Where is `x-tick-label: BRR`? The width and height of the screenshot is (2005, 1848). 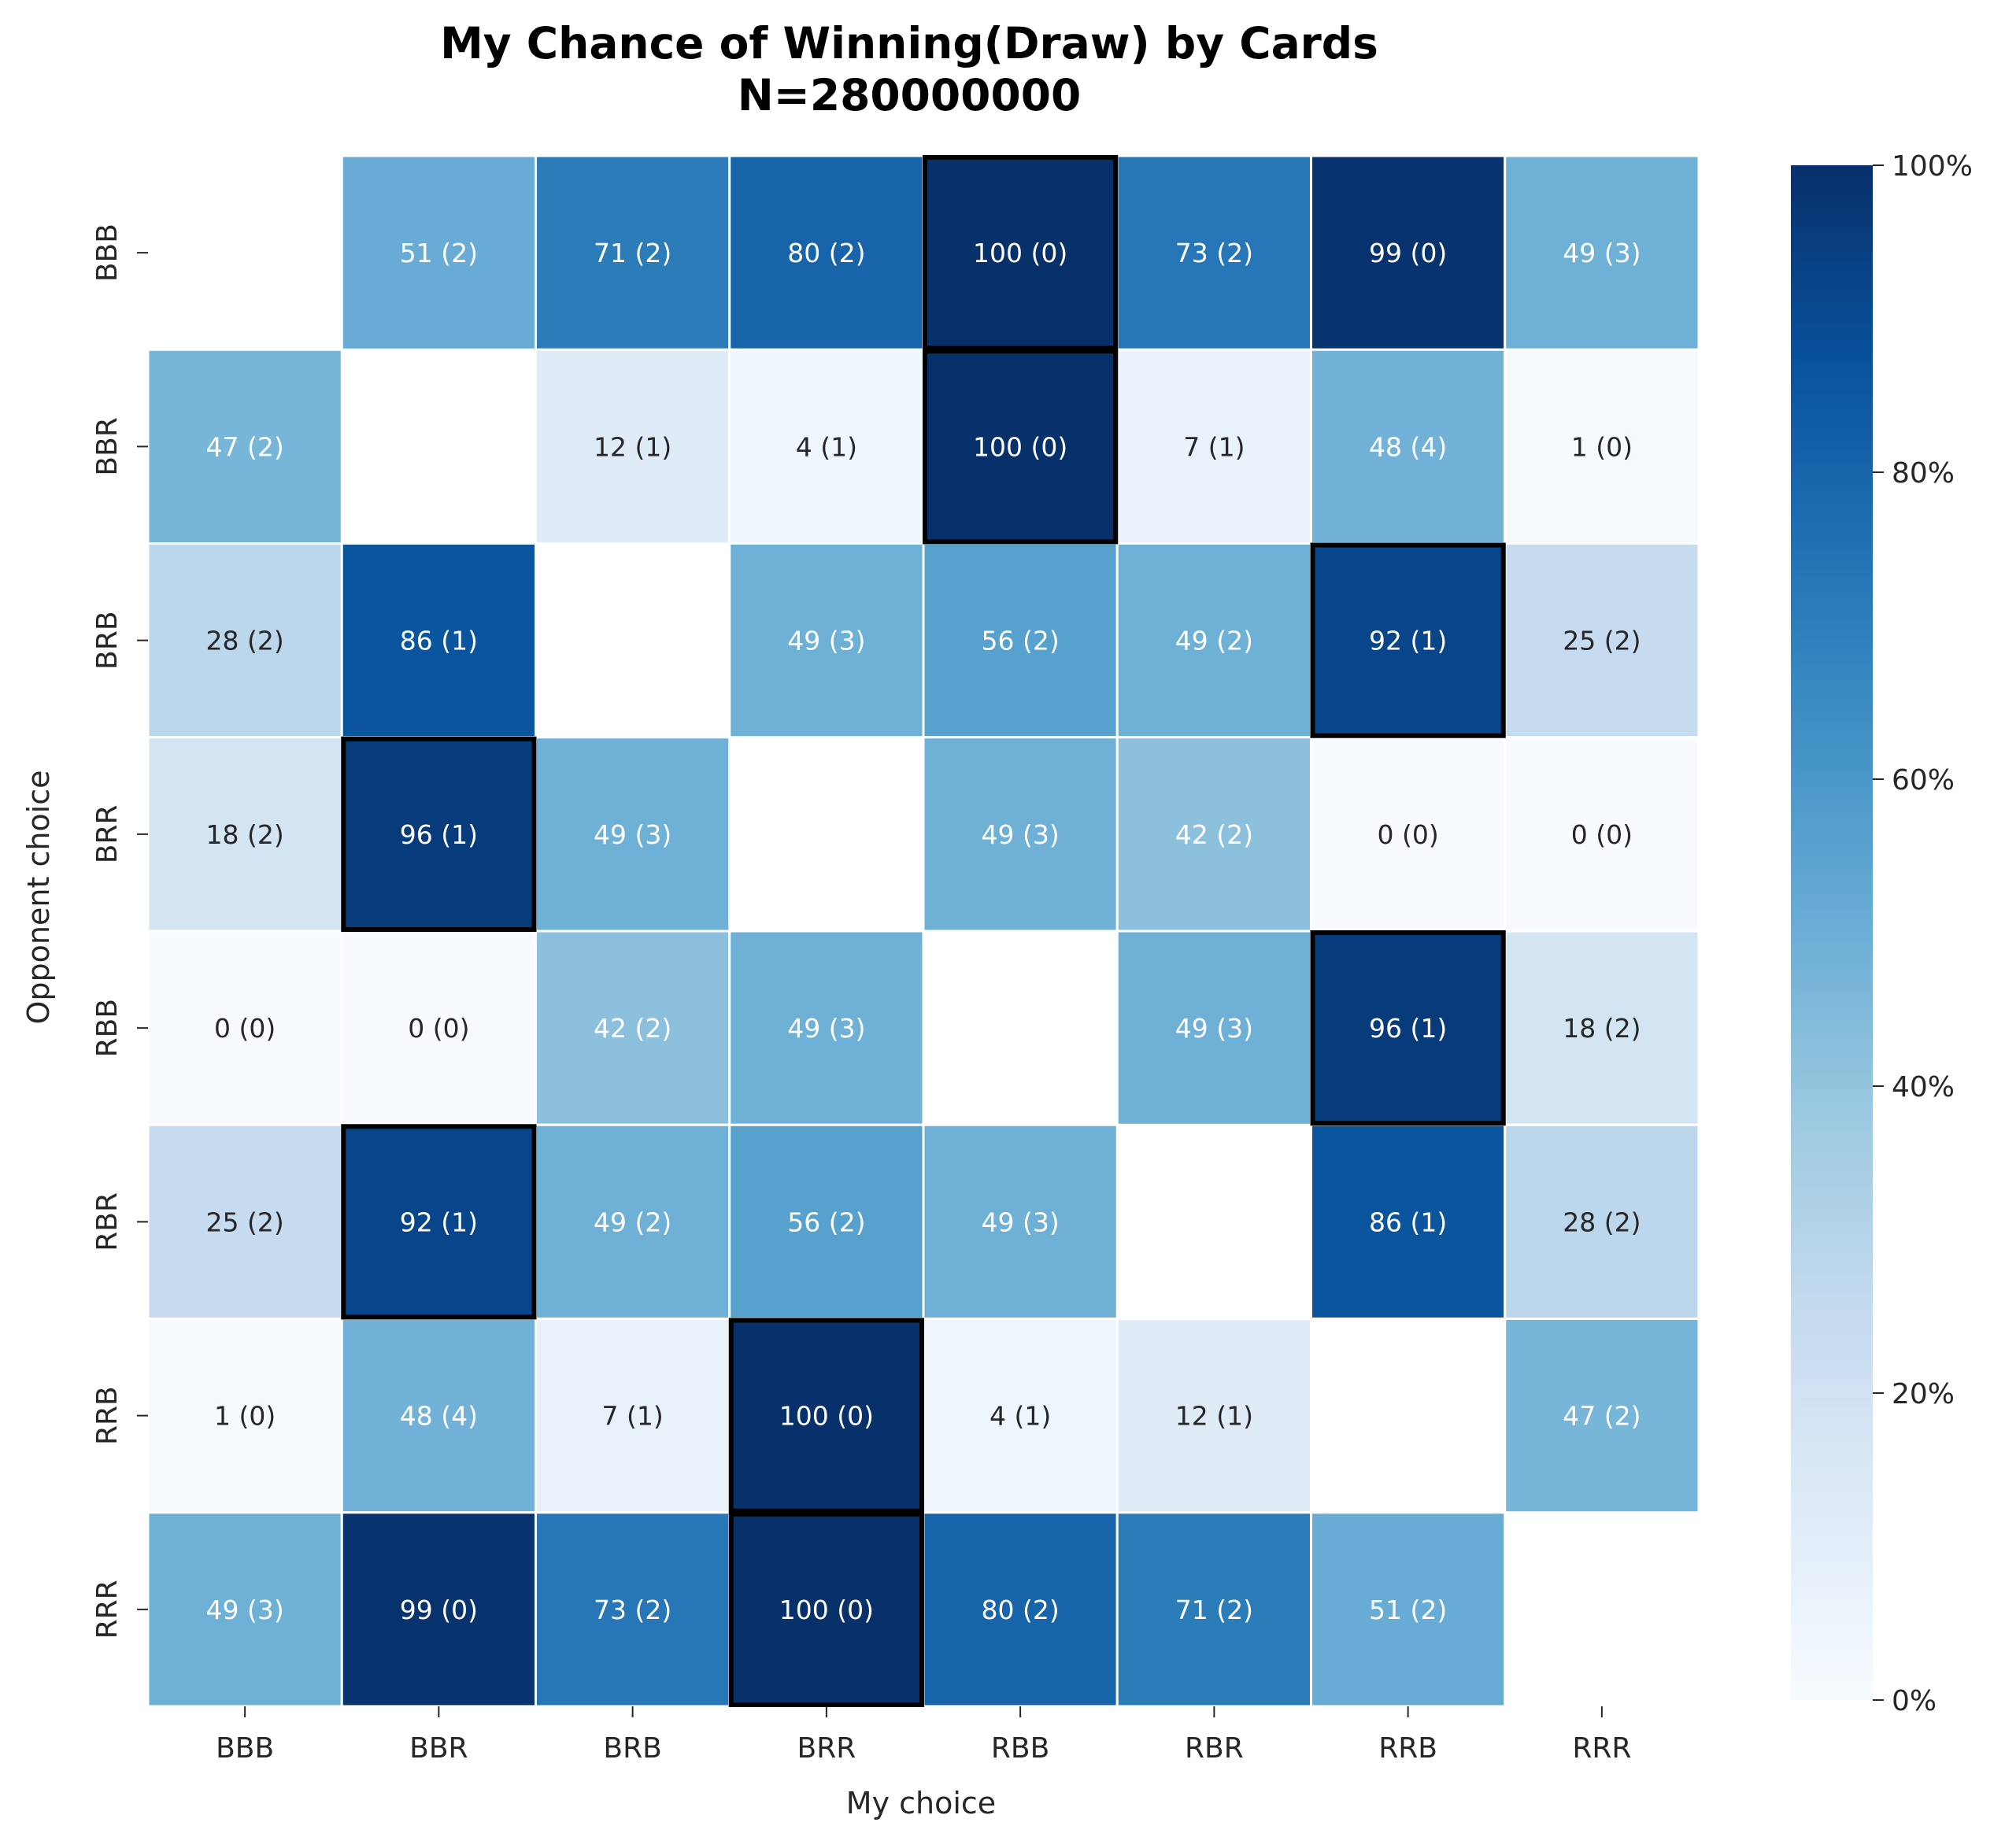 x-tick-label: BRR is located at coordinates (826, 1748).